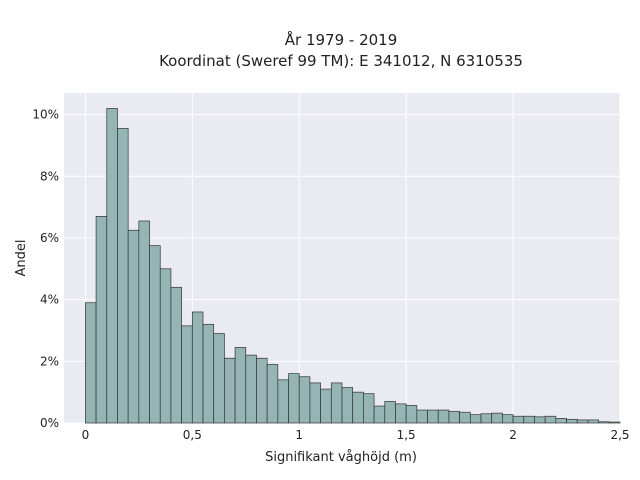 The height and width of the screenshot is (480, 640). Describe the element at coordinates (49, 423) in the screenshot. I see `y-tick-label: 0%` at that location.